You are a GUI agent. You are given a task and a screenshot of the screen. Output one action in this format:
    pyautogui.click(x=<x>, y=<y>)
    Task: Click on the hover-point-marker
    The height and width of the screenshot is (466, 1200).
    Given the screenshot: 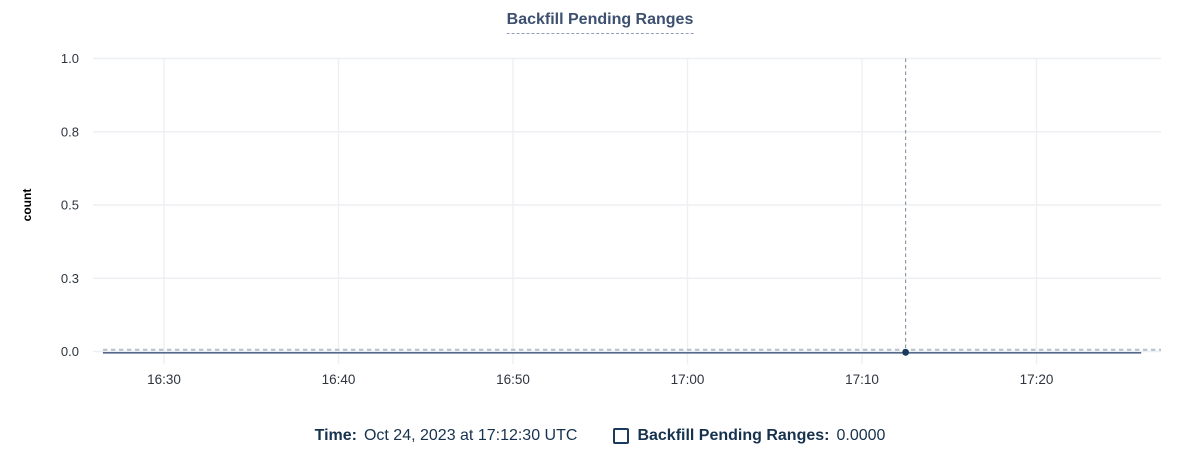 What is the action you would take?
    pyautogui.click(x=906, y=352)
    